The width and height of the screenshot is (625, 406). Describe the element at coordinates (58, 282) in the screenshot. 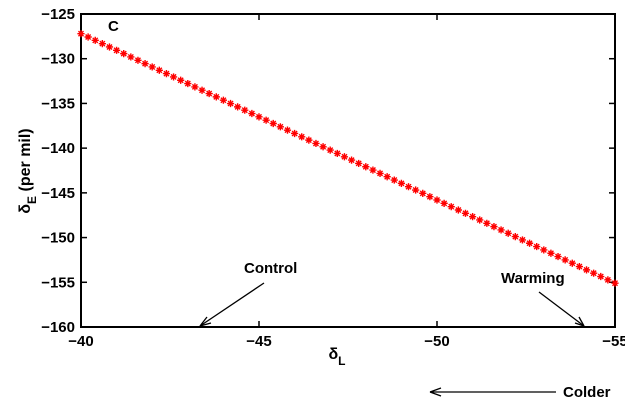

I see `y-tick-label: −155` at that location.